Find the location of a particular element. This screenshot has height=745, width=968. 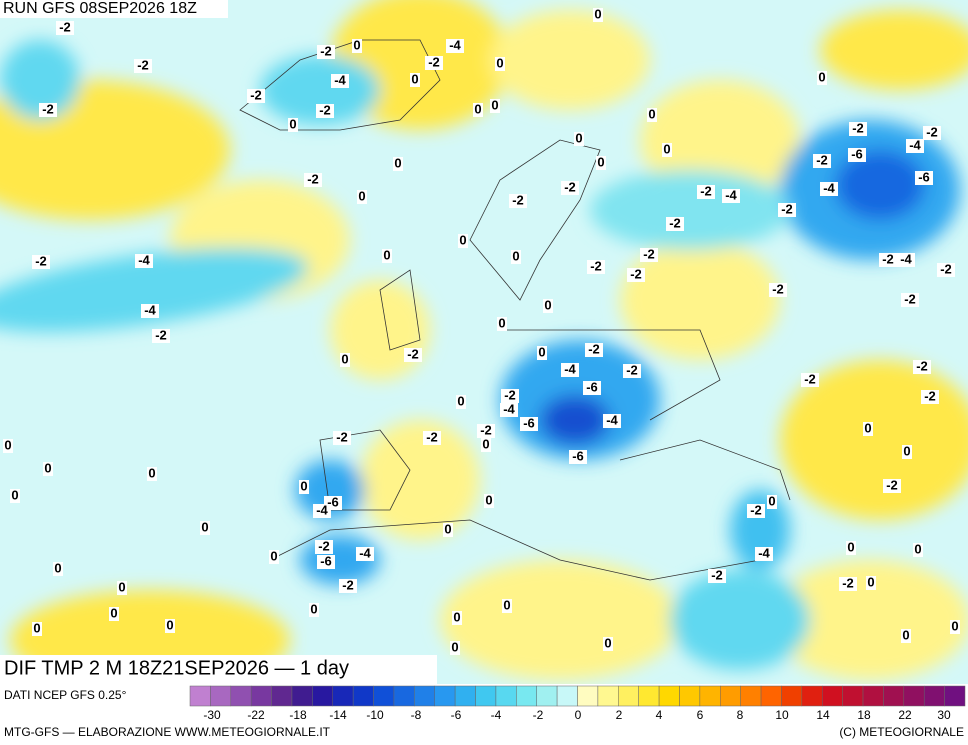

title-box is located at coordinates (218, 669).